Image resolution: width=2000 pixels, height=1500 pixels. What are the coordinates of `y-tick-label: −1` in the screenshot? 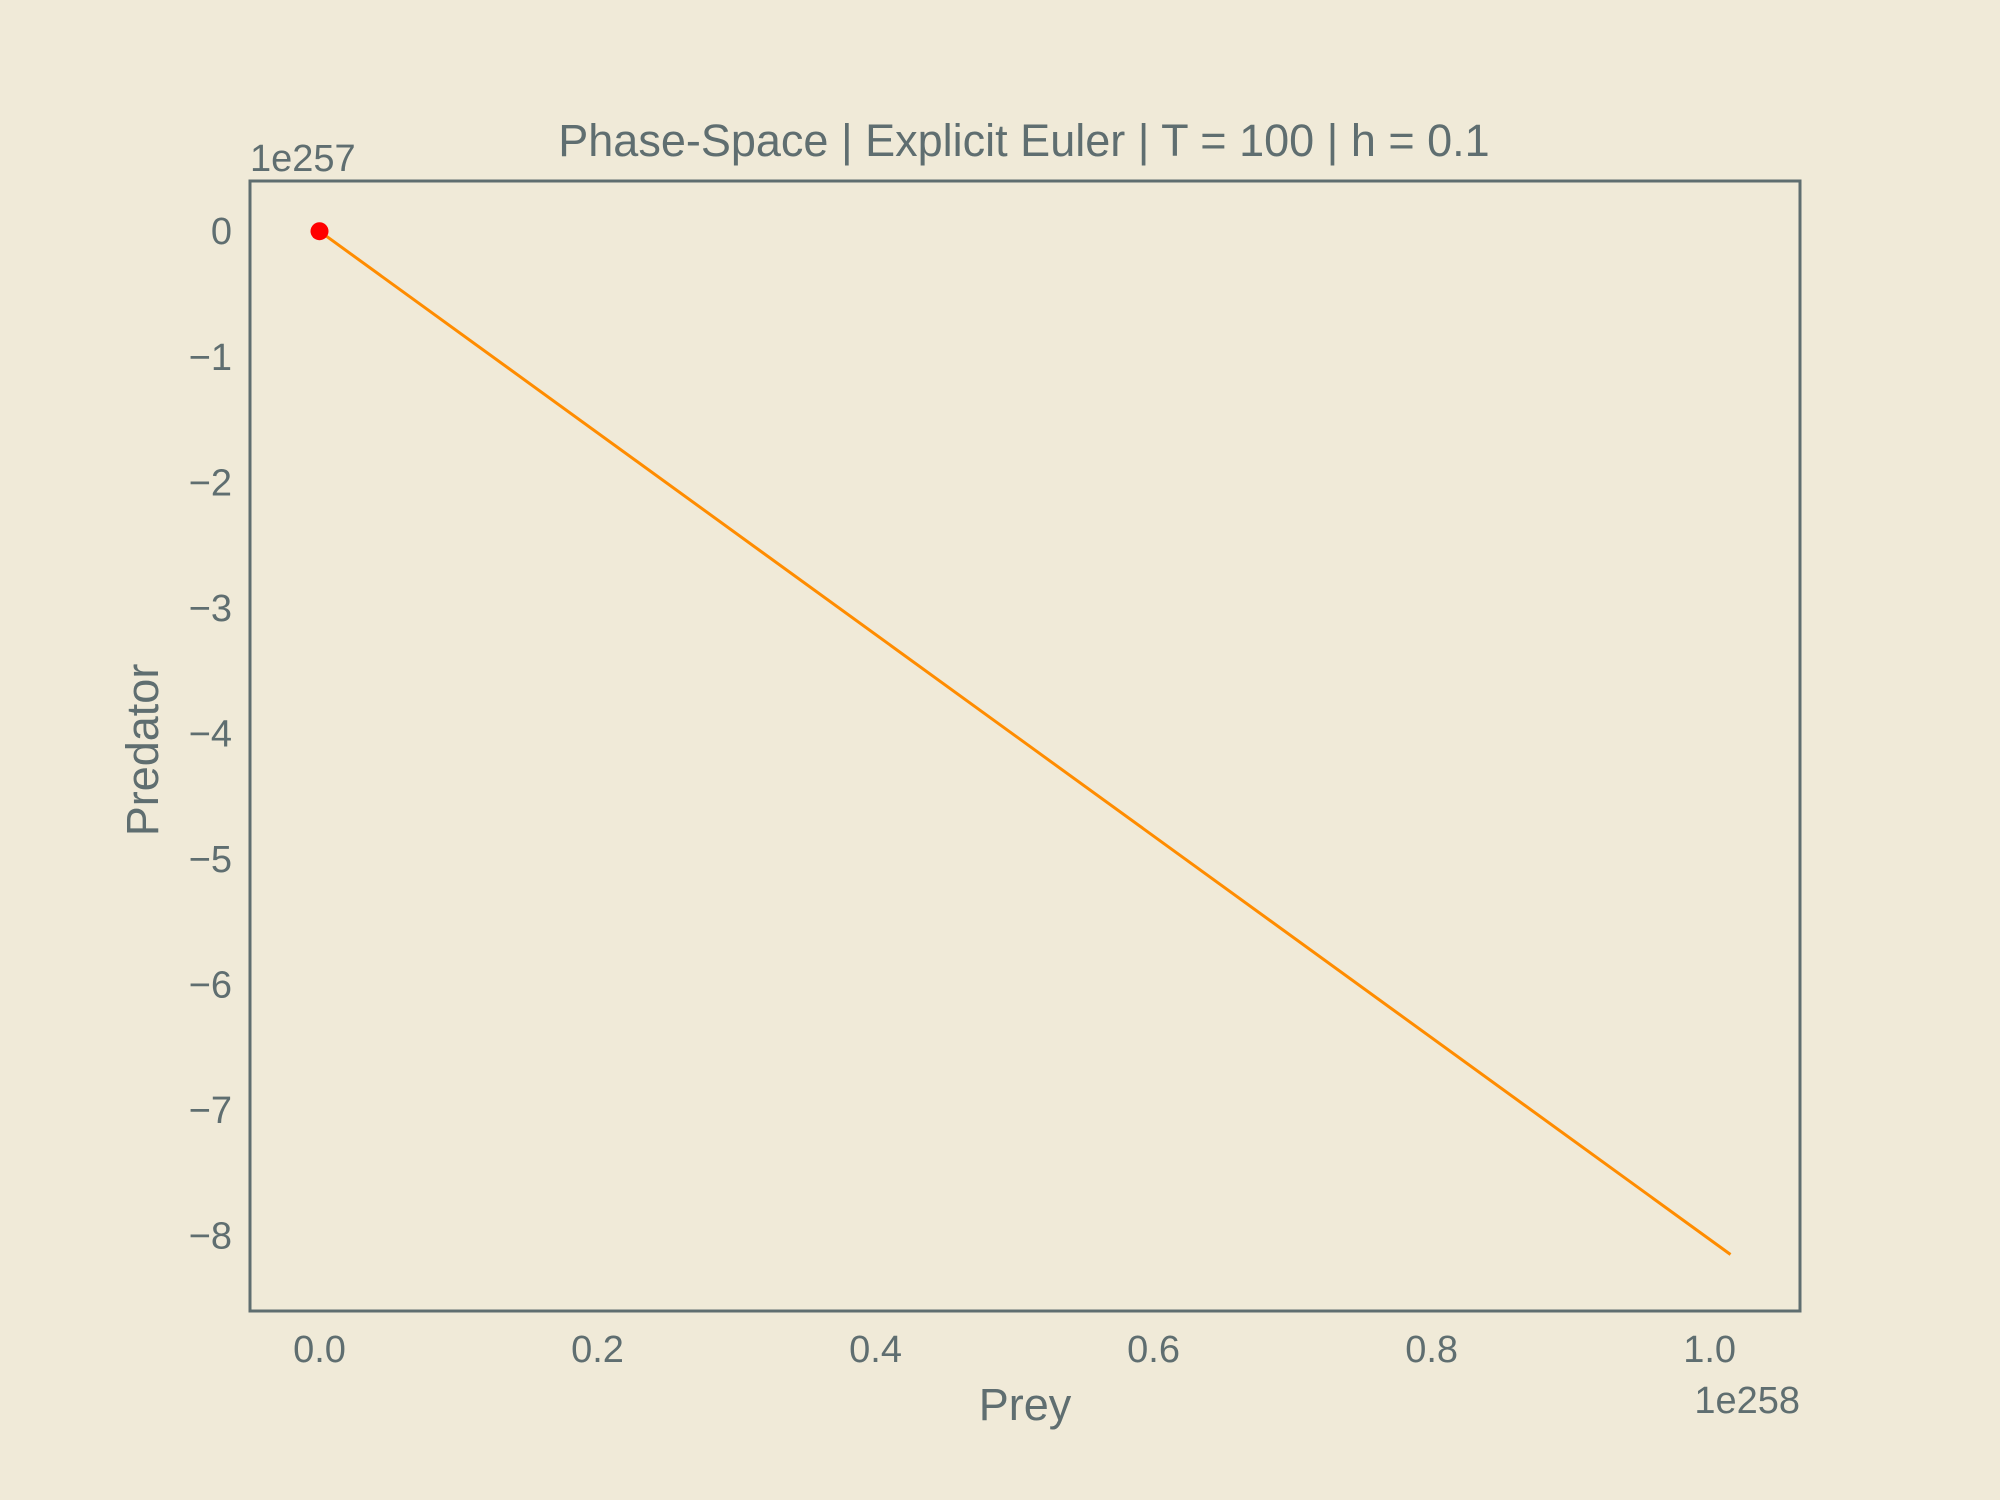 It's located at (210, 358).